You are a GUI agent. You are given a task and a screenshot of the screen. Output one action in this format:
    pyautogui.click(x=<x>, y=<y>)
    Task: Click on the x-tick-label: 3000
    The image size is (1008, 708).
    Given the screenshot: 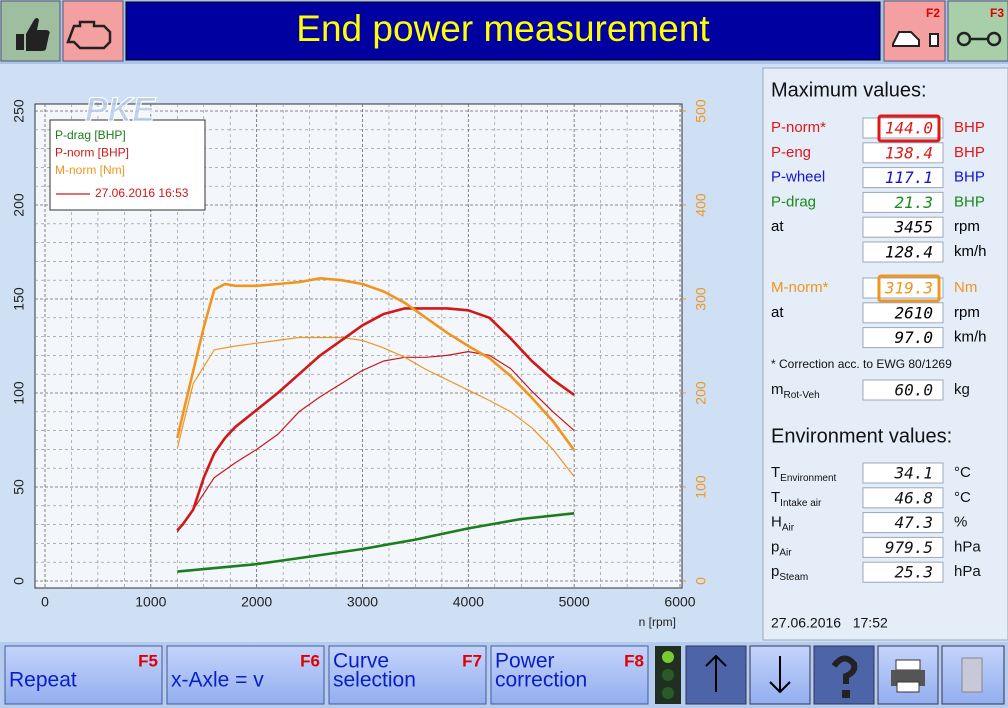 What is the action you would take?
    pyautogui.click(x=362, y=602)
    